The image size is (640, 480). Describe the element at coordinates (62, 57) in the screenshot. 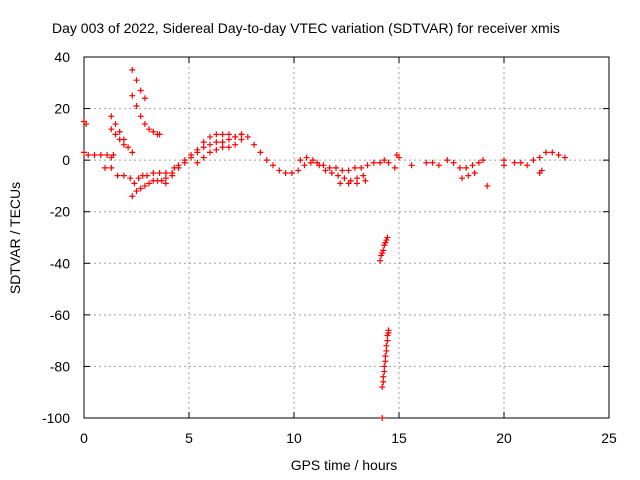

I see `y-tick-label: 40` at that location.